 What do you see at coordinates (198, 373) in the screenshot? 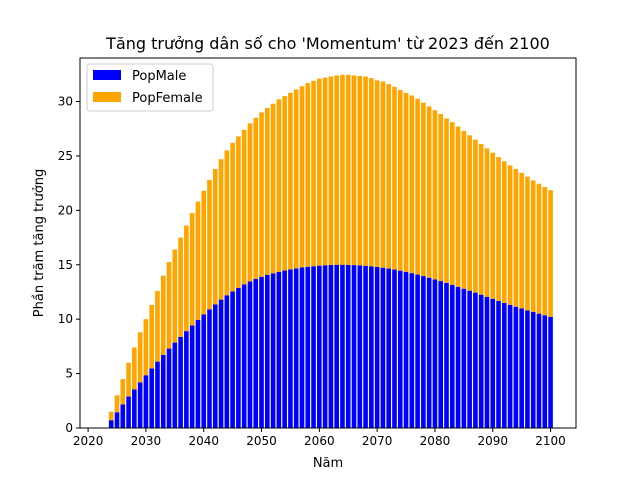
I see `bar-popmale-2039` at bounding box center [198, 373].